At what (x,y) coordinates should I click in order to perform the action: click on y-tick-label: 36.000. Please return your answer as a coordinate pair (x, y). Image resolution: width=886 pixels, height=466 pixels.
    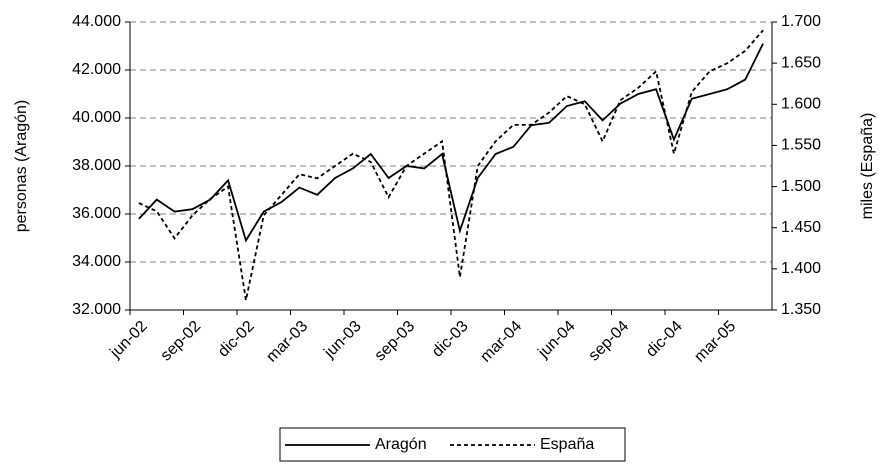
    Looking at the image, I should click on (96, 213).